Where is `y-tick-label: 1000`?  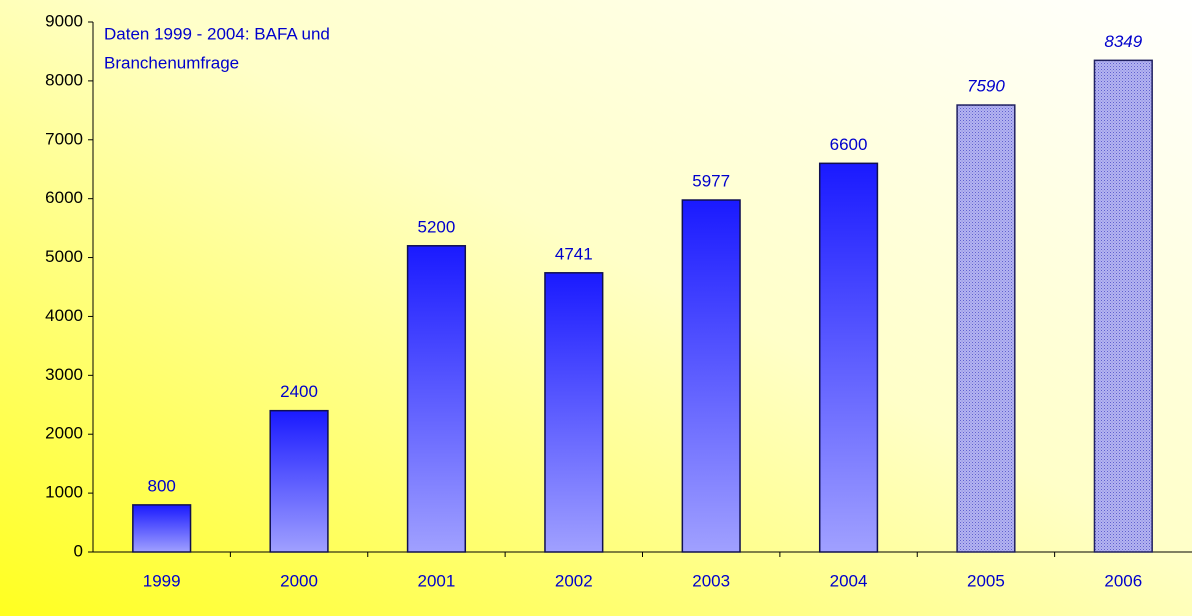 y-tick-label: 1000 is located at coordinates (64, 492).